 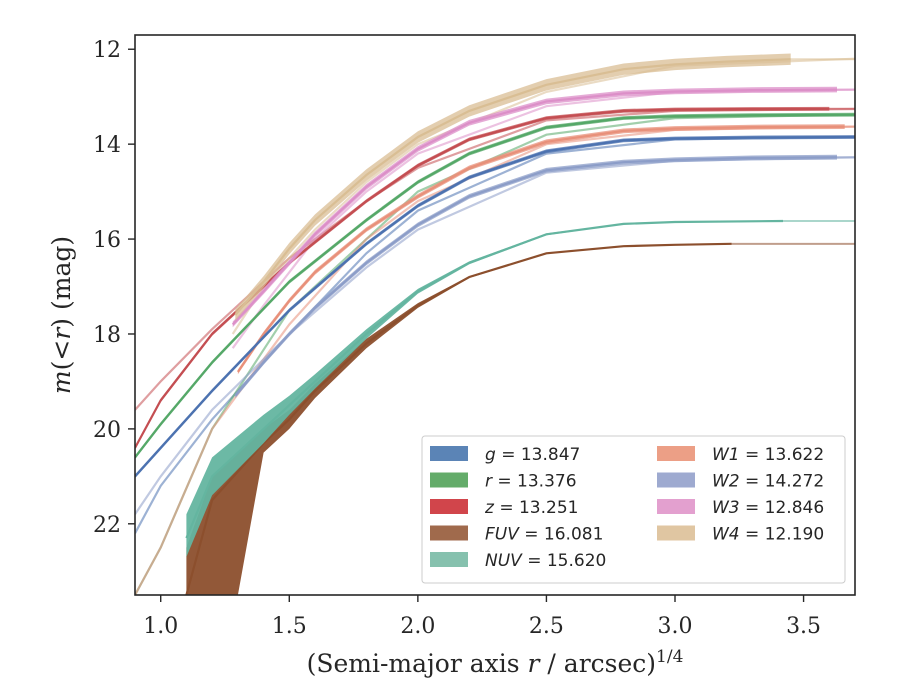 I want to click on x-tick-label: 3.0, so click(x=675, y=626).